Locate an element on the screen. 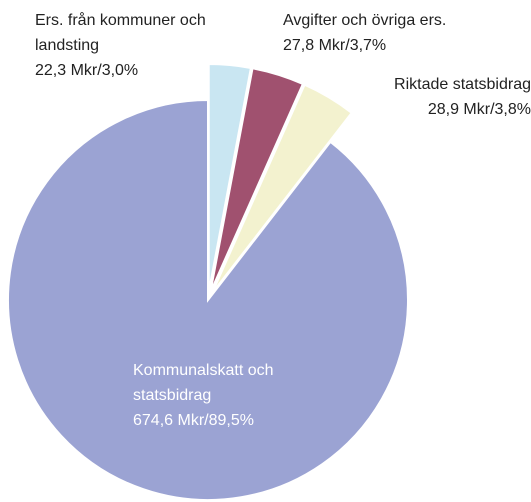 Image resolution: width=531 pixels, height=502 pixels. category-label: Avgifter och övriga ers. is located at coordinates (365, 20).